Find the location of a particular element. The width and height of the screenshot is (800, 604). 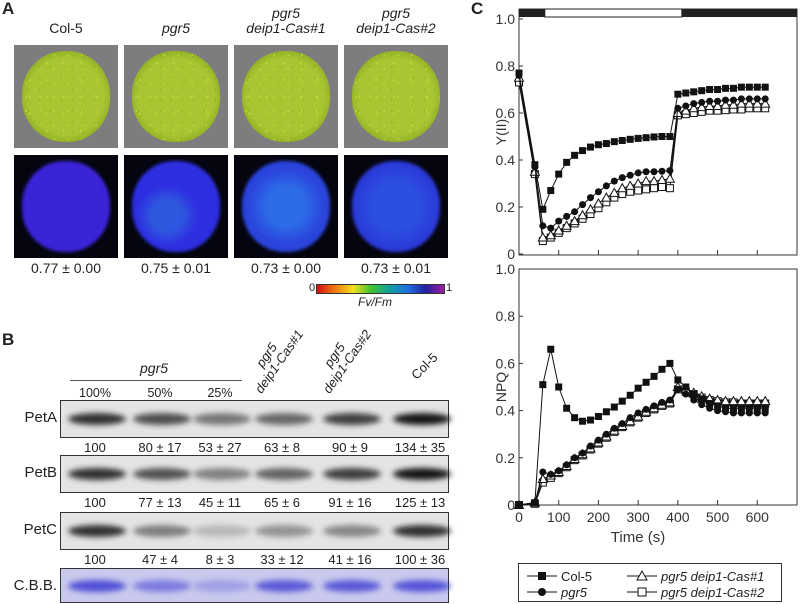

quantification-value: 80 ± 17 is located at coordinates (160, 447).